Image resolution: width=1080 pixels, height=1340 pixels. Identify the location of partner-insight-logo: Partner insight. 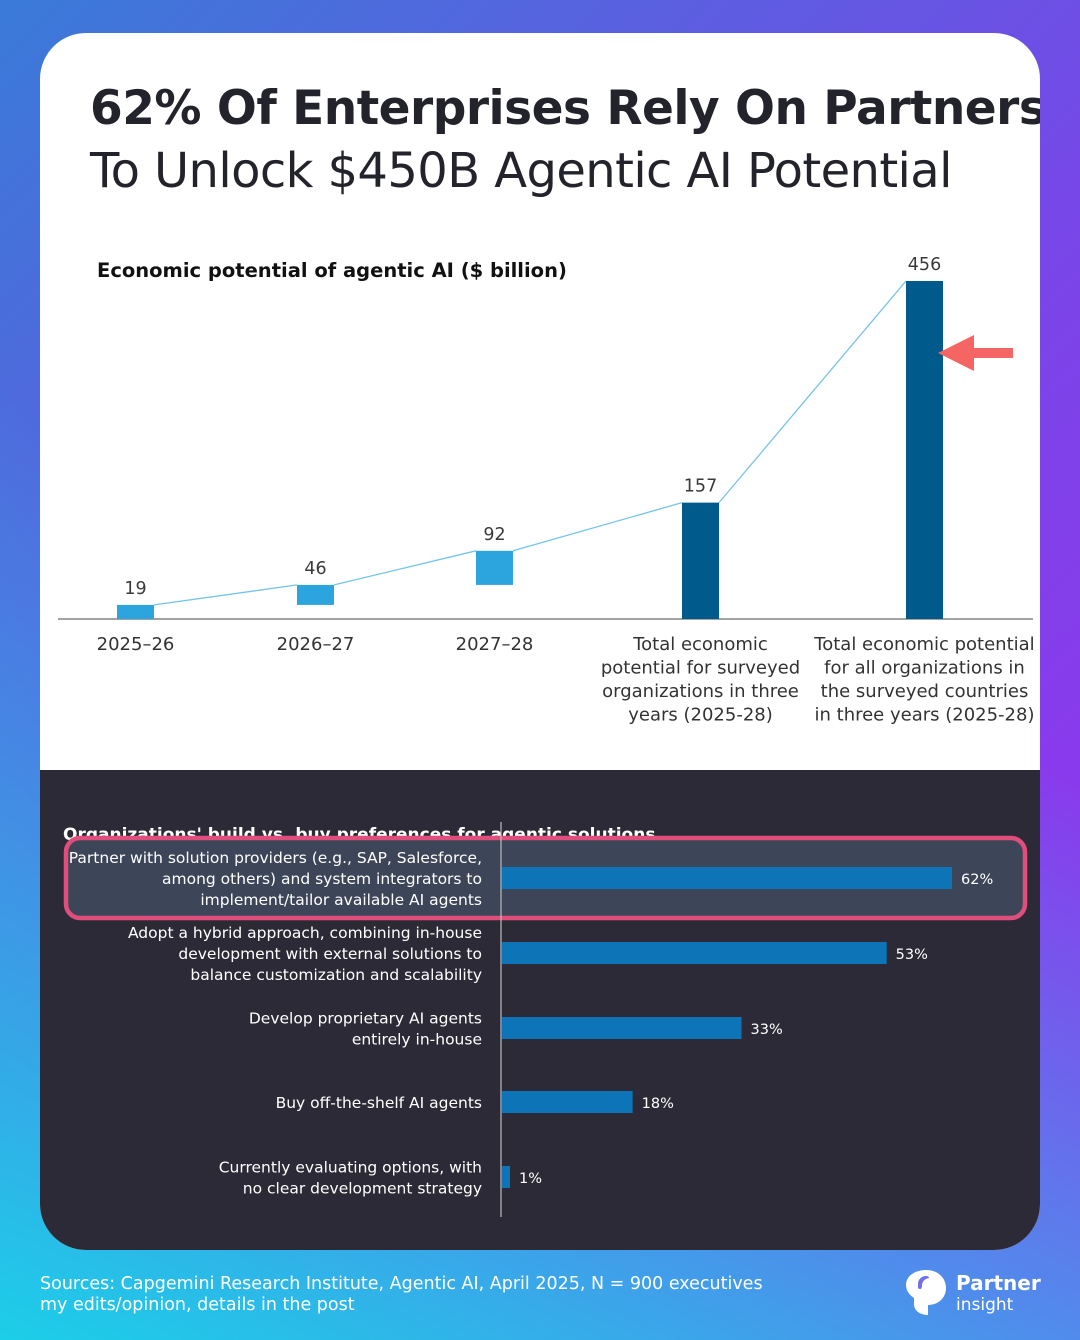
(979, 1294).